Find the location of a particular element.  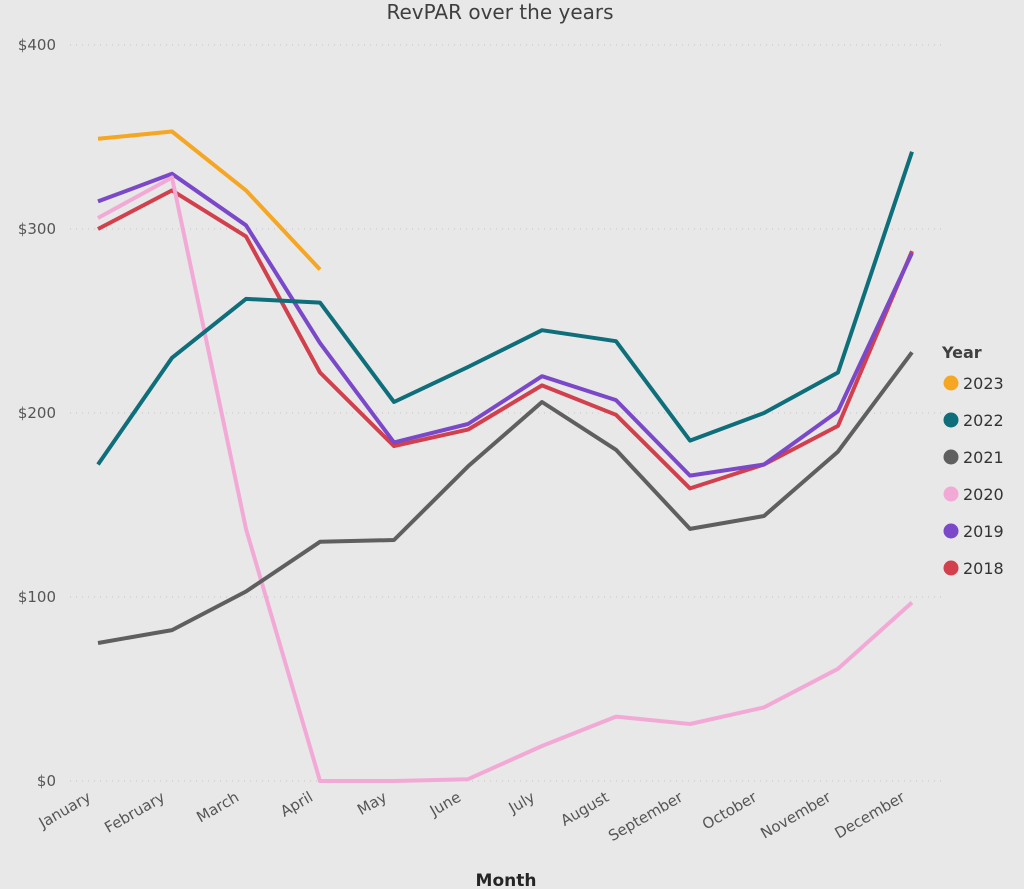

legend: Year 2023 2022 2021 2020 2019 2018 is located at coordinates (972, 460).